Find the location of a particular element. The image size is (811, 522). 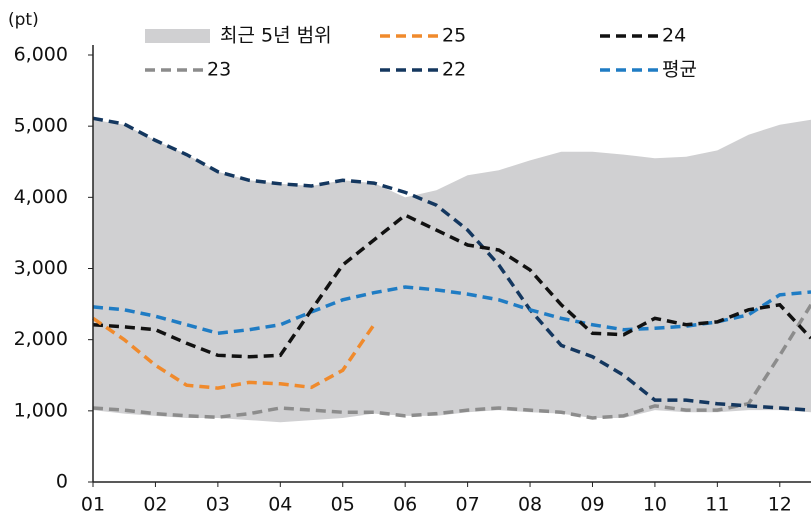

x-tick-label: 12 is located at coordinates (780, 505).